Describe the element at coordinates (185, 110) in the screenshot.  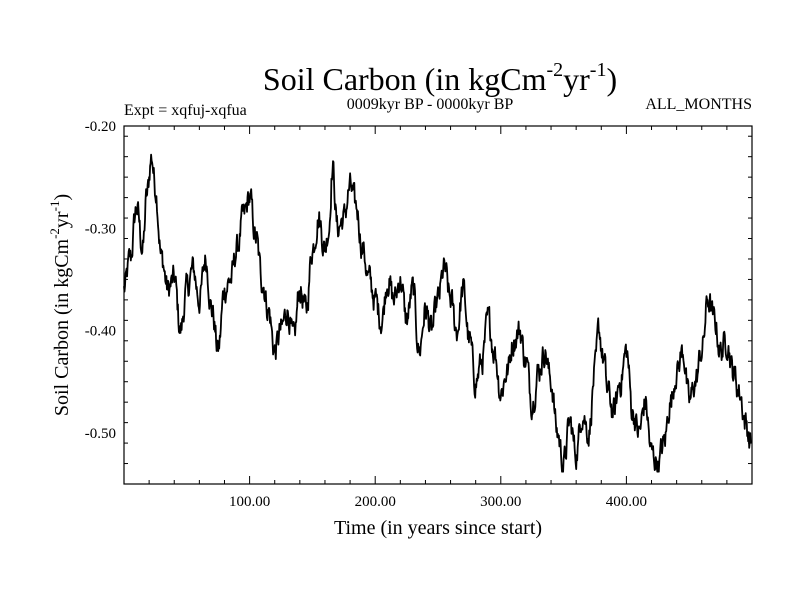
I see `subtitle-expt: Expt = xqfuj-xqfua` at that location.